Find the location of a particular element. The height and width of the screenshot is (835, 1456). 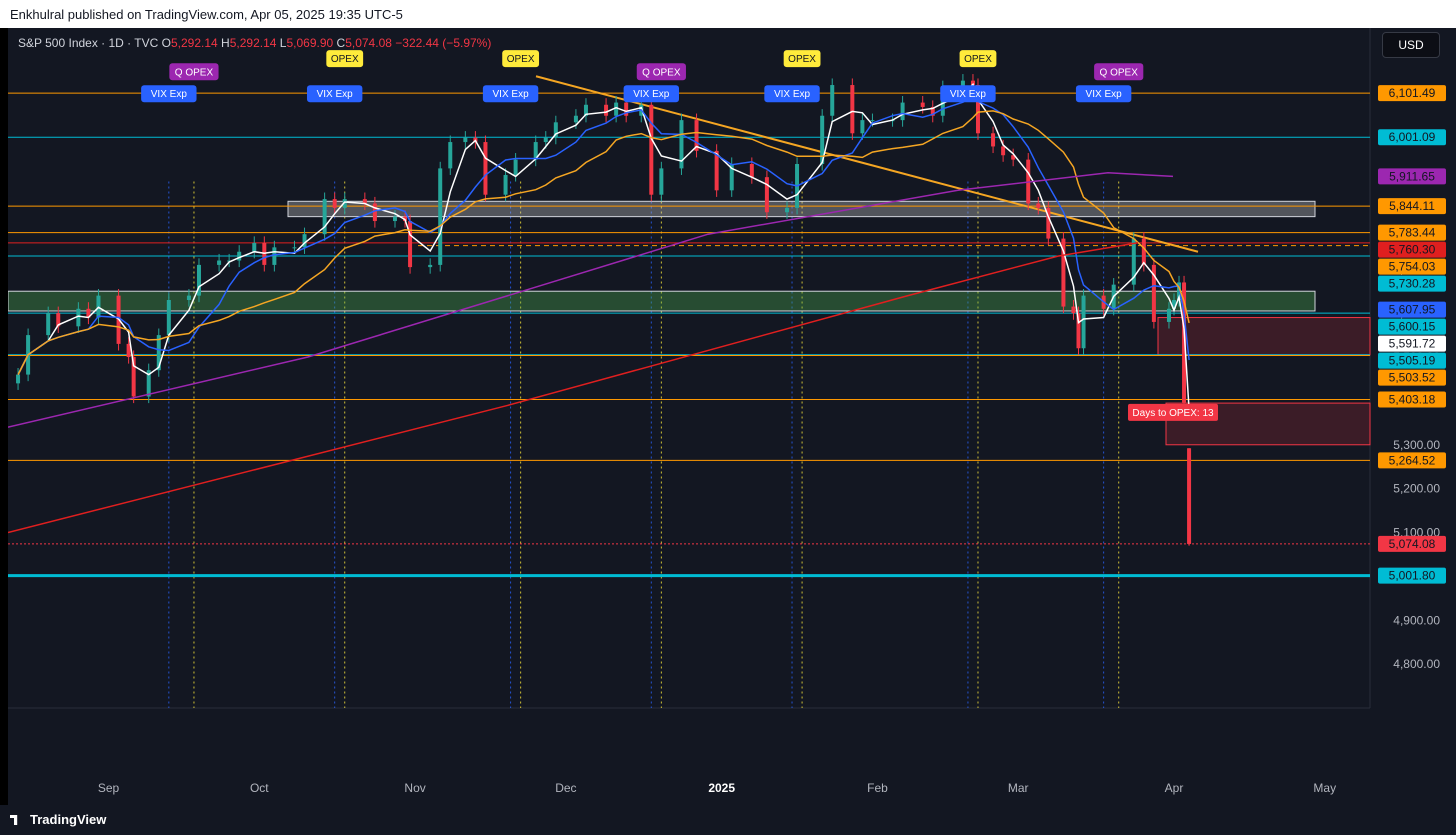

x-tick-label: Sep is located at coordinates (109, 788).